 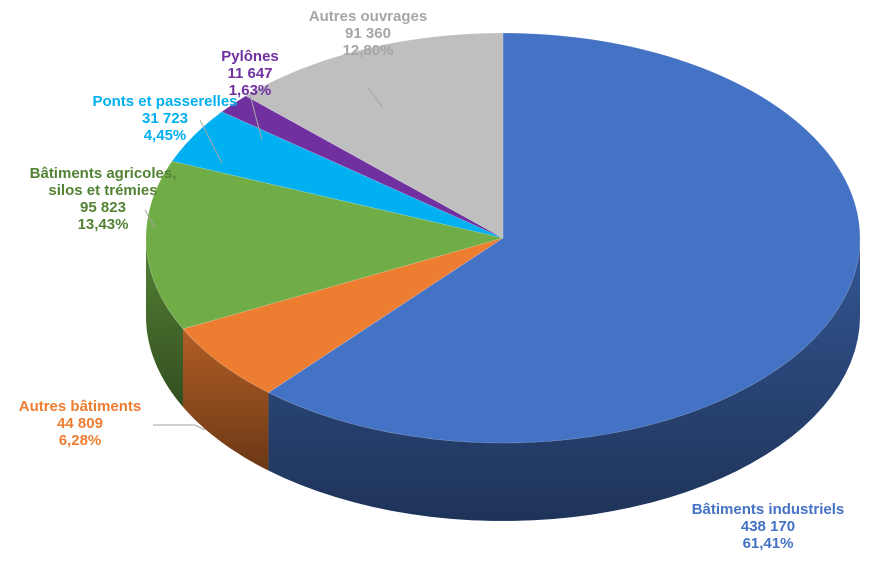 I want to click on label-category-autres-batiments: Autres bâtiments, so click(x=80, y=406).